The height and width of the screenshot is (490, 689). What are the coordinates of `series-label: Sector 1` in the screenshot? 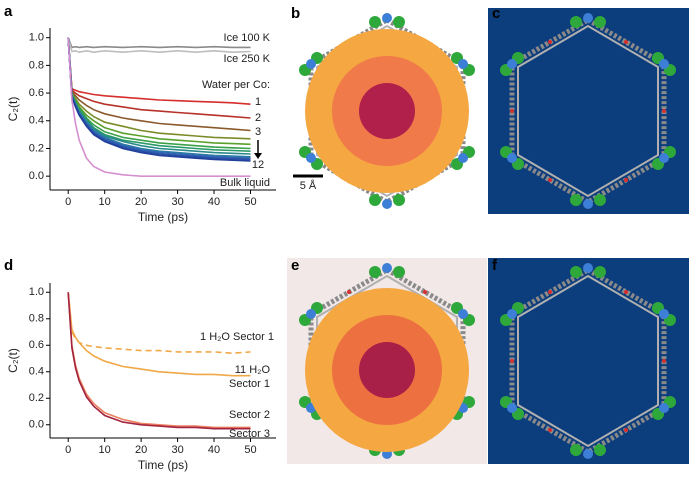 It's located at (249, 384).